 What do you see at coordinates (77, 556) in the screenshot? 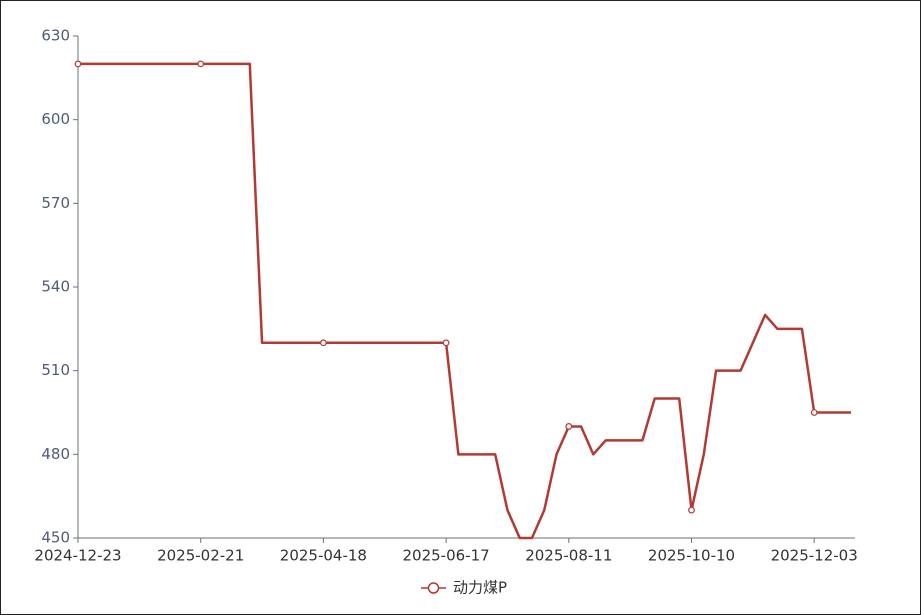
I see `x-tick-label: 2024-12-23` at bounding box center [77, 556].